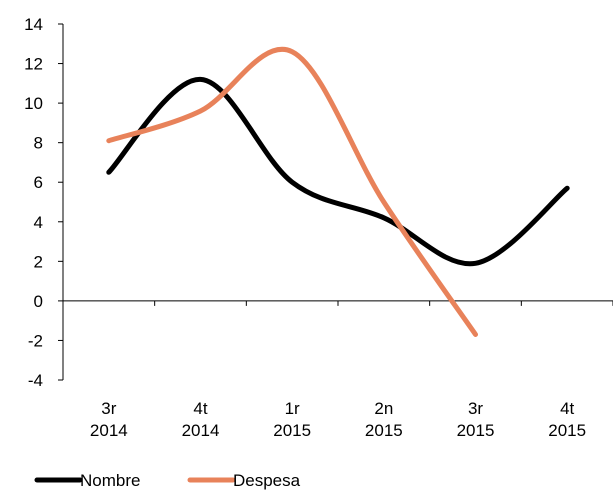 The height and width of the screenshot is (497, 613). What do you see at coordinates (167, 480) in the screenshot?
I see `legend: Nombre Despesa` at bounding box center [167, 480].